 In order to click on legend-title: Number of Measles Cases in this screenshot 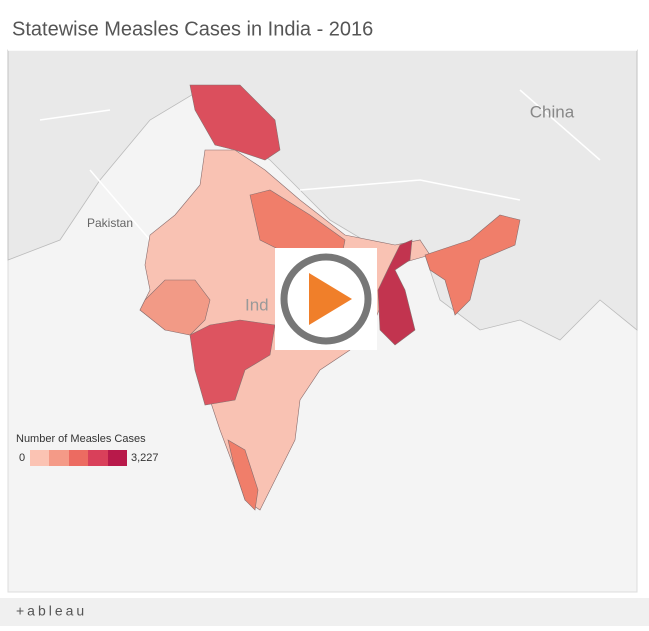, I will do `click(81, 439)`.